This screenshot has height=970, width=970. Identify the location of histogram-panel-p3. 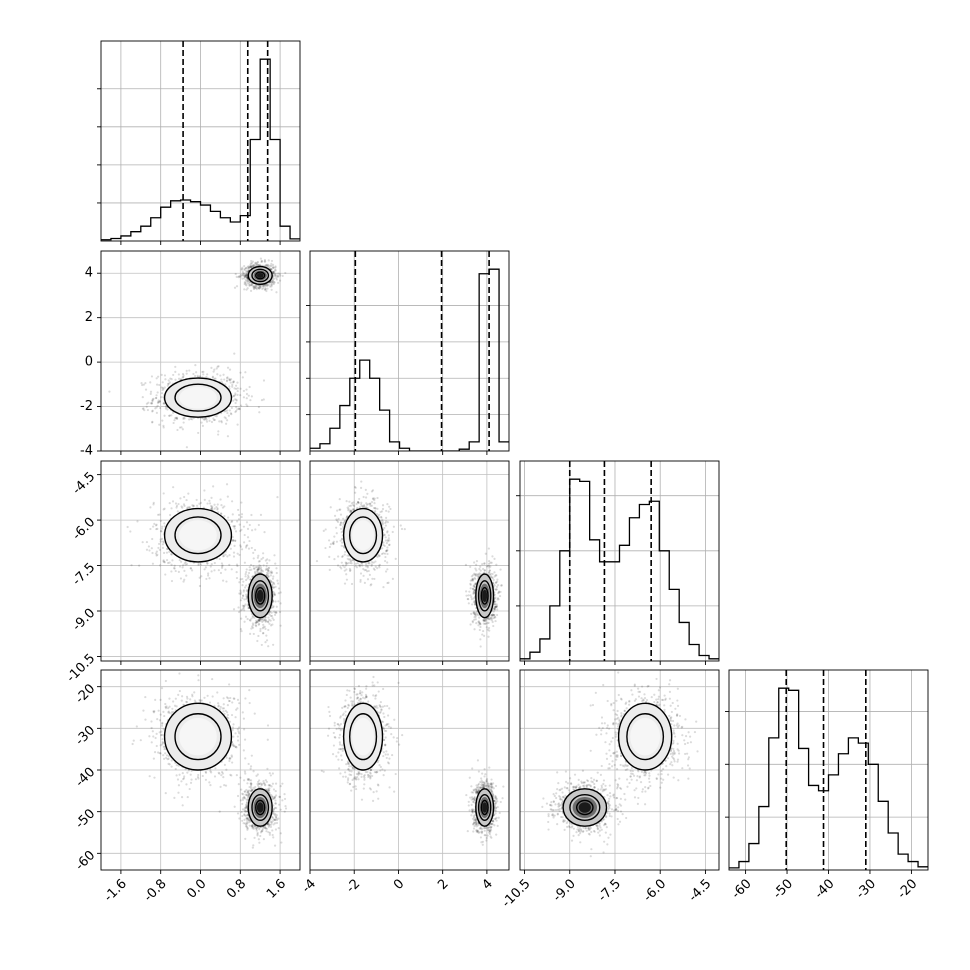
(827, 770).